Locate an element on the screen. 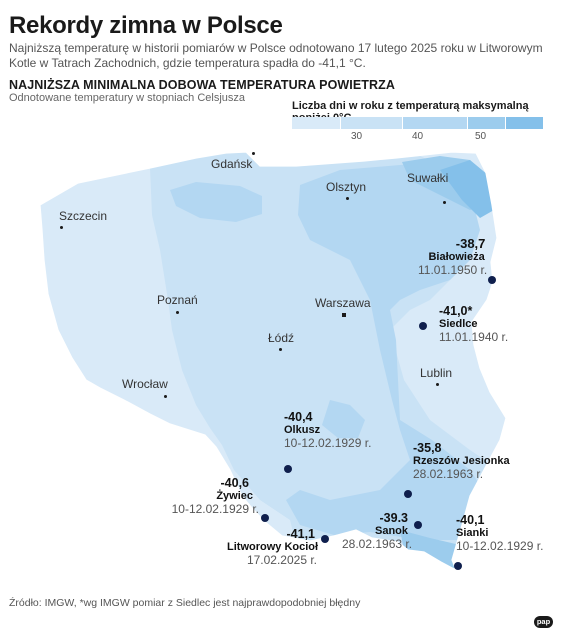 This screenshot has height=633, width=564. city-dot-poznan is located at coordinates (177, 312).